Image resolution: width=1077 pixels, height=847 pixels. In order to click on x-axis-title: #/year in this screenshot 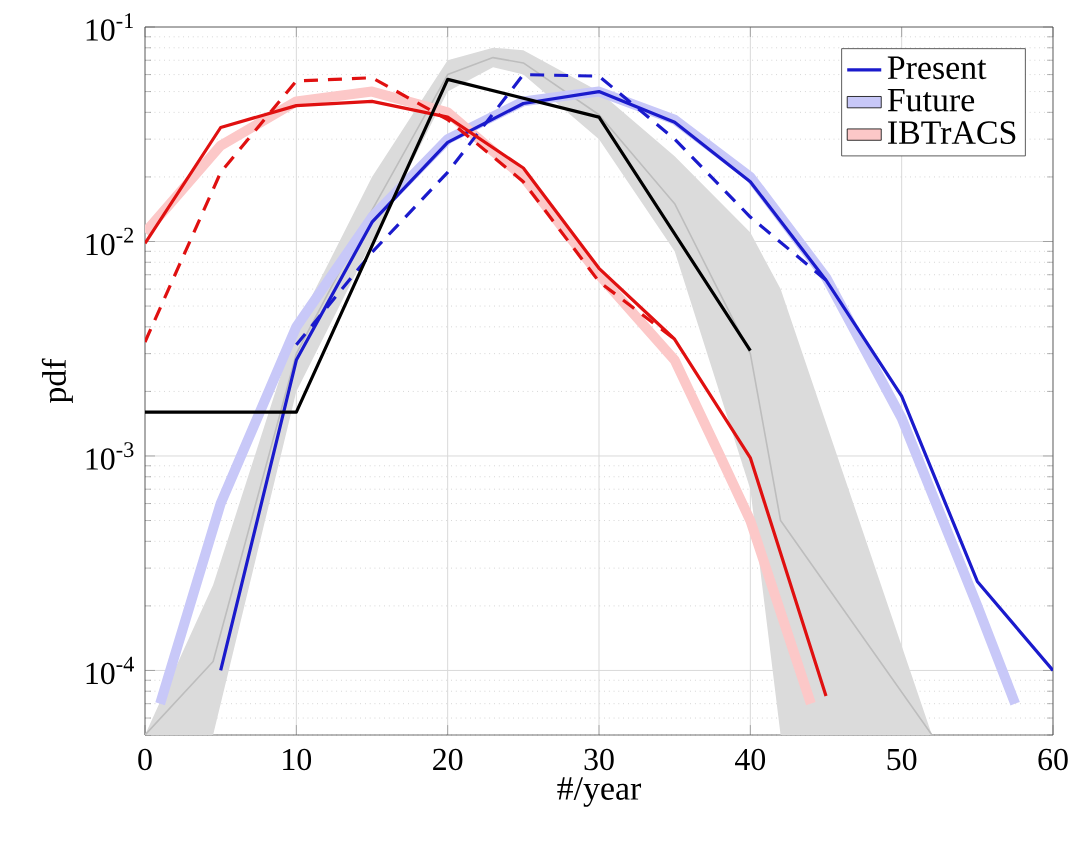, I will do `click(599, 792)`.